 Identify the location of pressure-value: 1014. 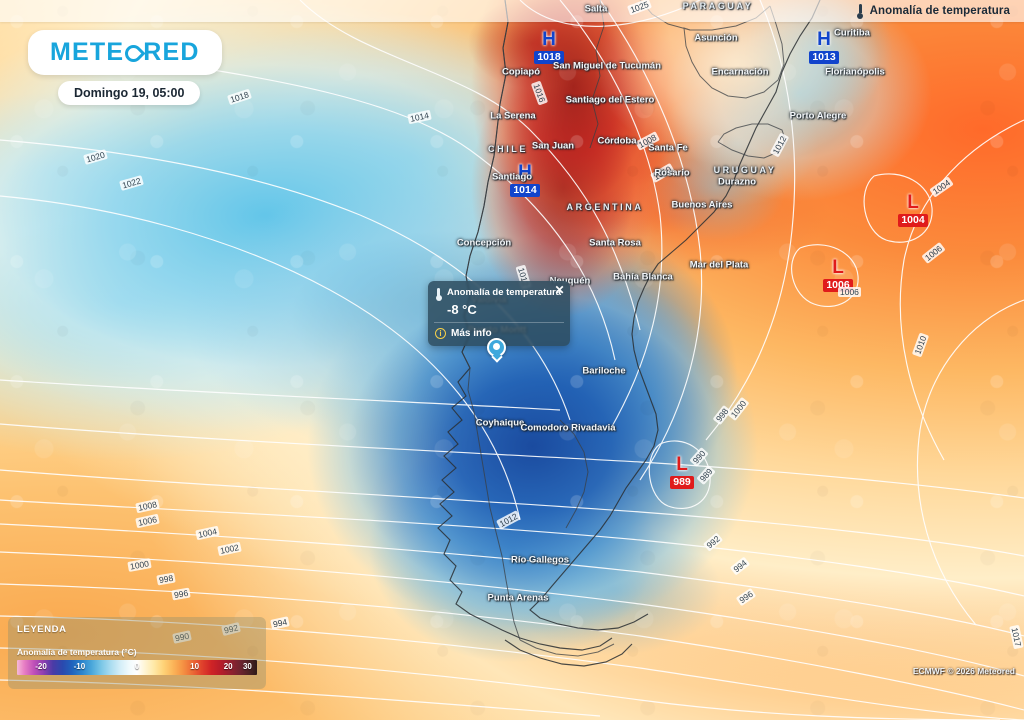
(525, 190).